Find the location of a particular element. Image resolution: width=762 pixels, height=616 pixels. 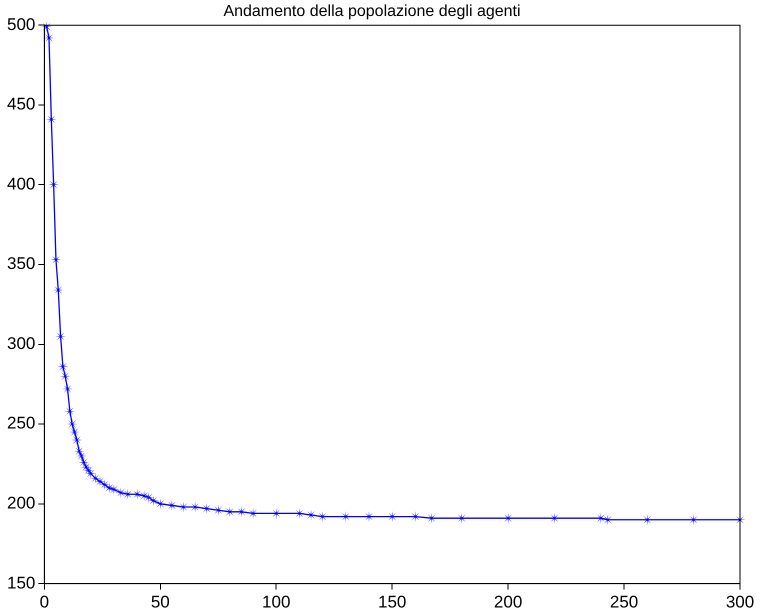

x-tick-label: 100 is located at coordinates (276, 602).